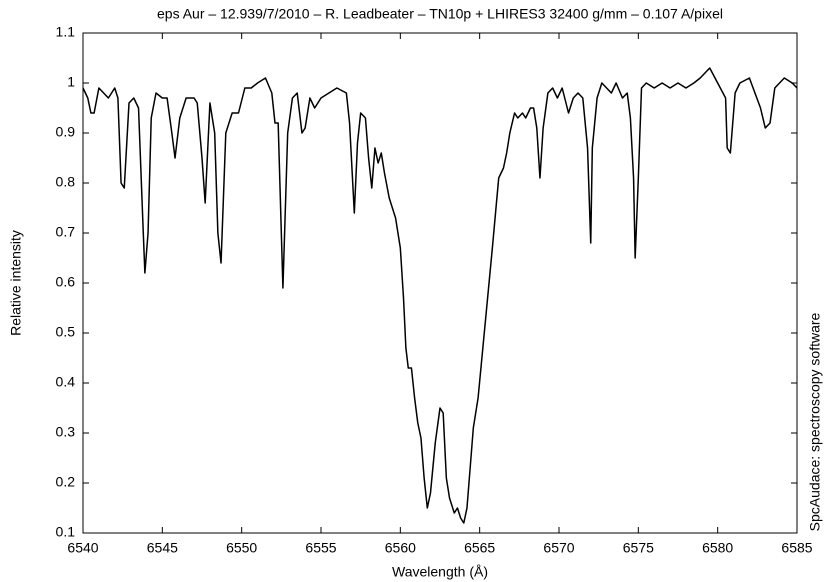 This screenshot has width=831, height=582. I want to click on x-tick-label: 6570, so click(558, 548).